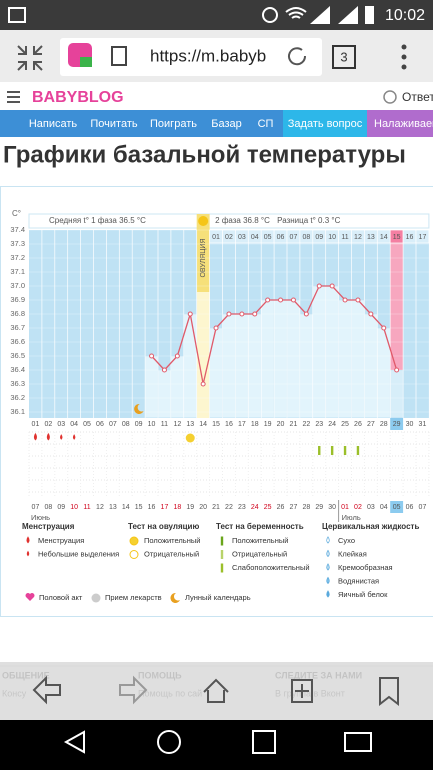  Describe the element at coordinates (389, 692) in the screenshot. I see `bookmark-button` at that location.